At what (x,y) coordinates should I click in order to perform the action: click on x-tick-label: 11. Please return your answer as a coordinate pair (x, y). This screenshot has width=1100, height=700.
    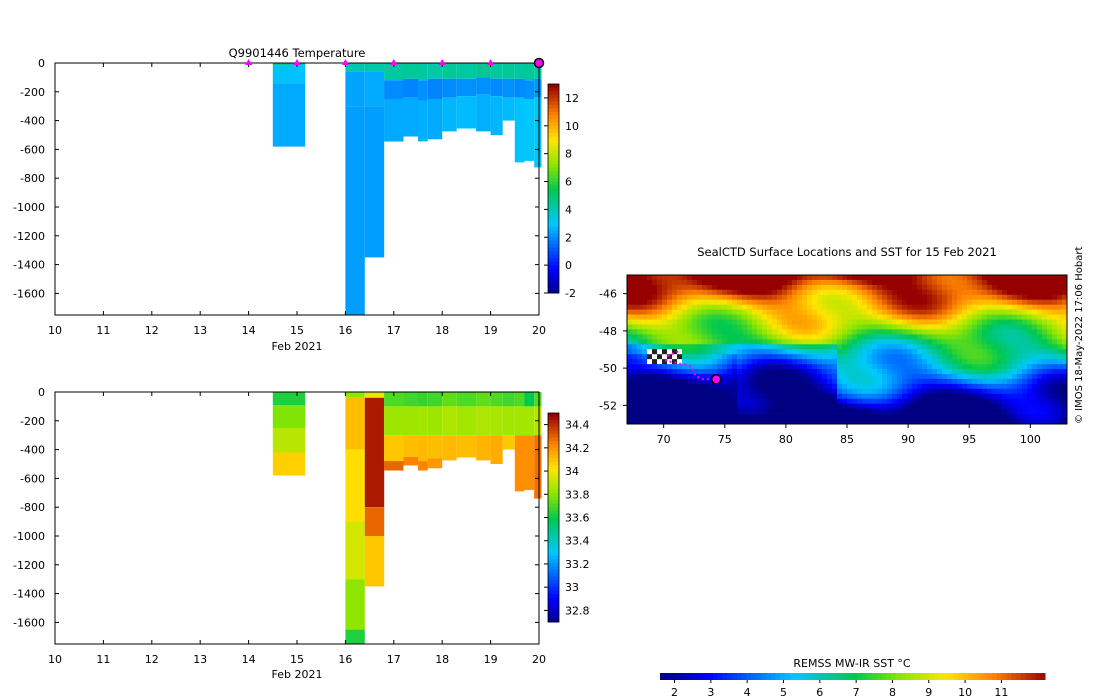
    Looking at the image, I should click on (103, 330).